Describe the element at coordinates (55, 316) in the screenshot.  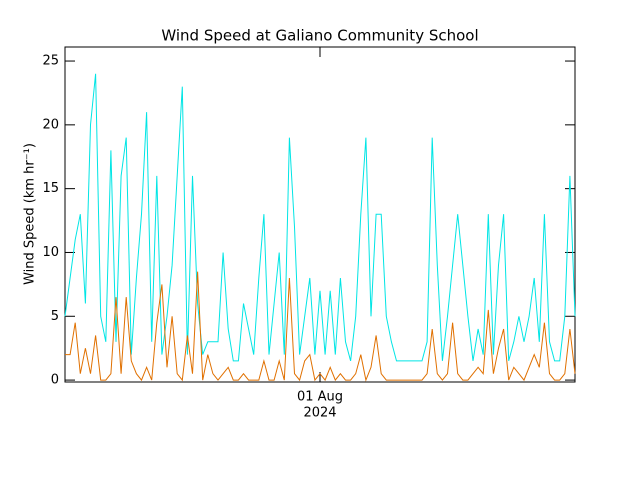
I see `y-tick-label: 5` at that location.